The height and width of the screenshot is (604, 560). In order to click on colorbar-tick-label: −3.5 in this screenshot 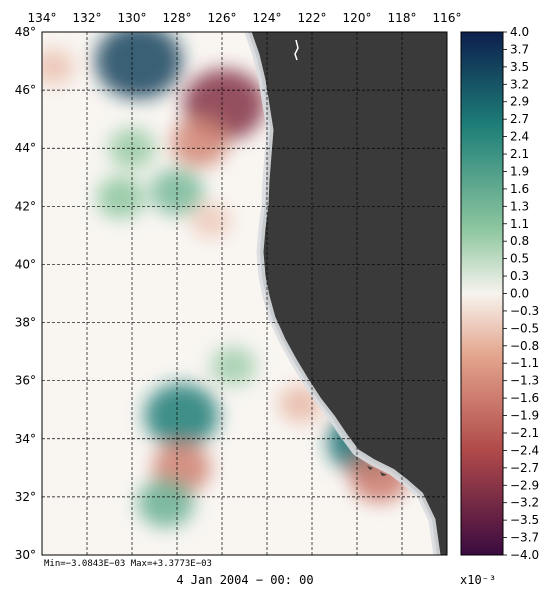, I will do `click(524, 520)`.